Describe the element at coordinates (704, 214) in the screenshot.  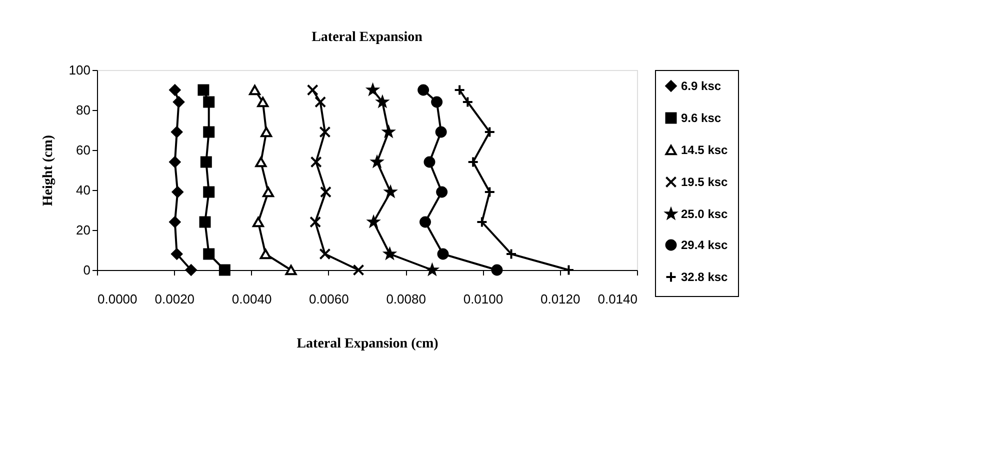
I see `legend-label: 25.0 ksc` at that location.